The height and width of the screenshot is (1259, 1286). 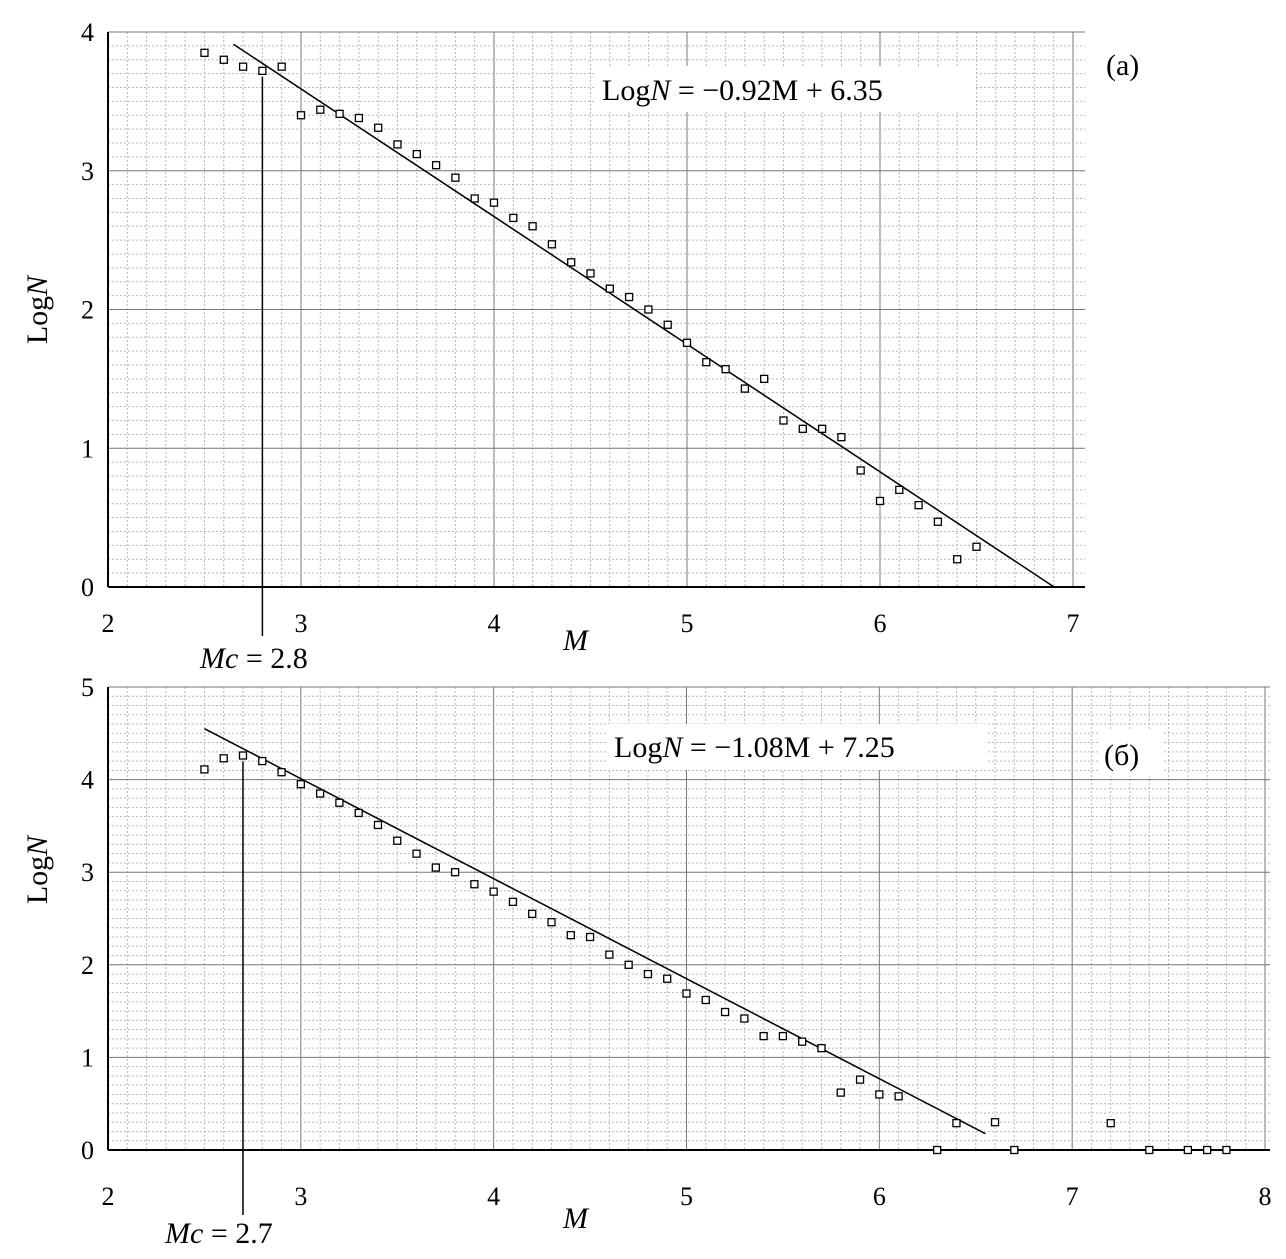 What do you see at coordinates (301, 623) in the screenshot?
I see `x-tick-label: 3` at bounding box center [301, 623].